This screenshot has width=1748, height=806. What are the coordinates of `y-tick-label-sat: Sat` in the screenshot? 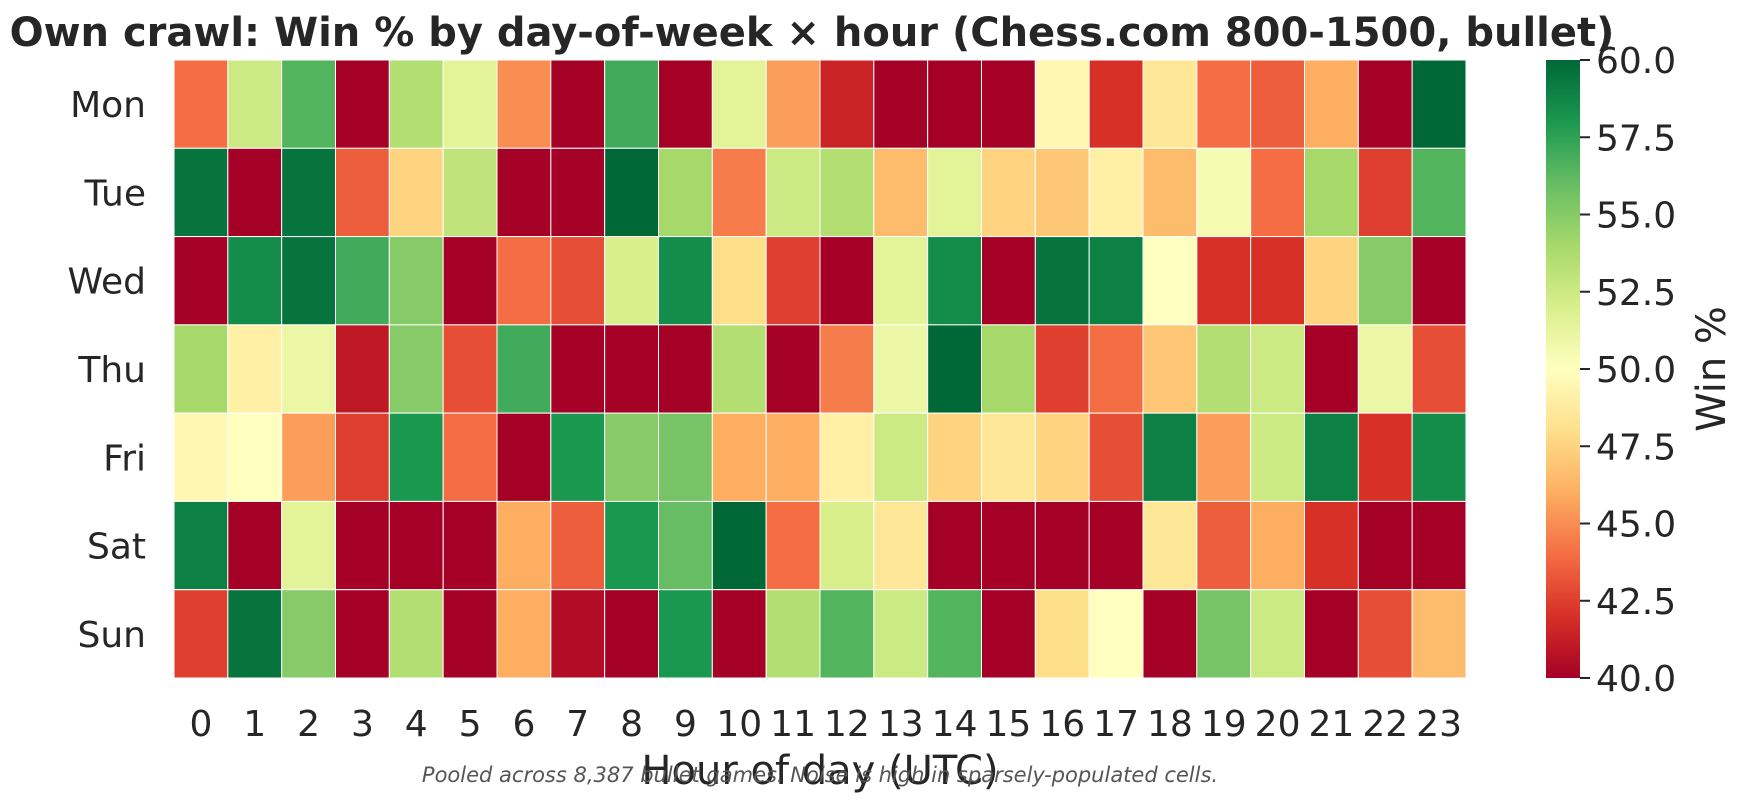 It's located at (116, 547).